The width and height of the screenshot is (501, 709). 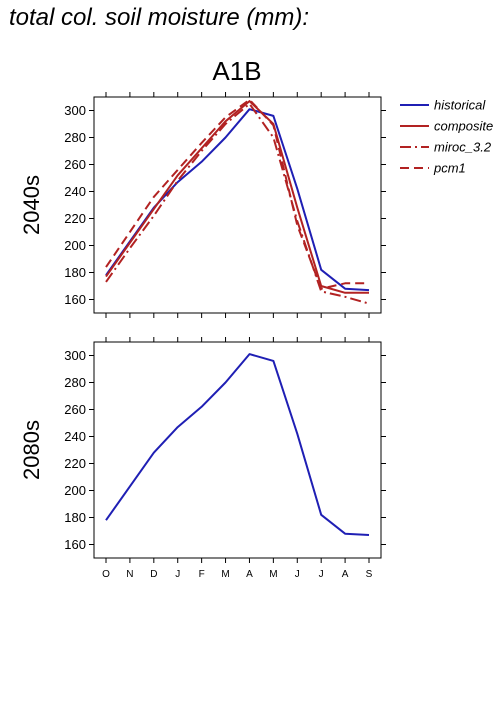 I want to click on x-tick-label: S, so click(x=369, y=574).